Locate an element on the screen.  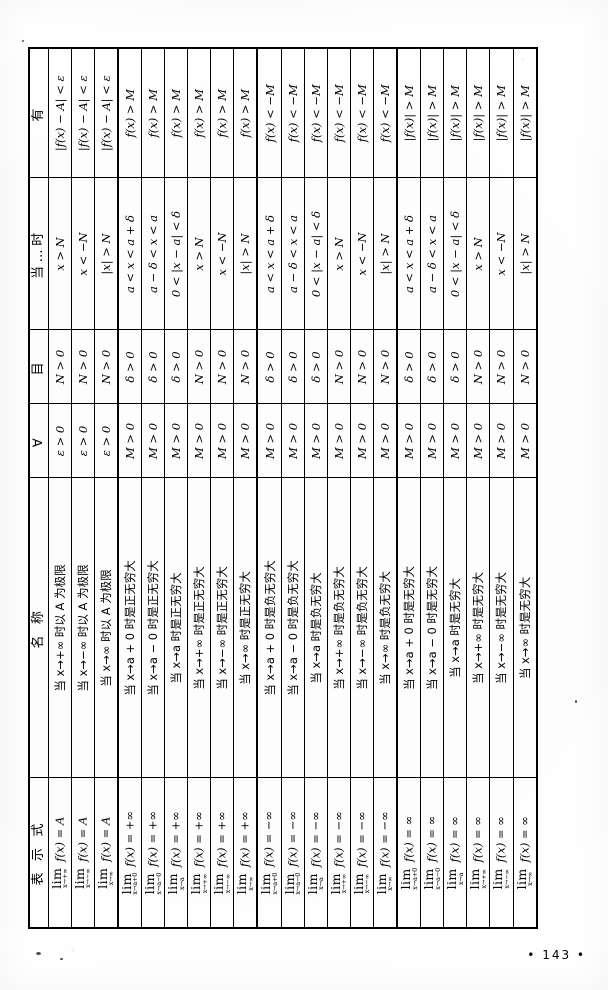
lim-subscript: x→a+0 is located at coordinates (135, 883).